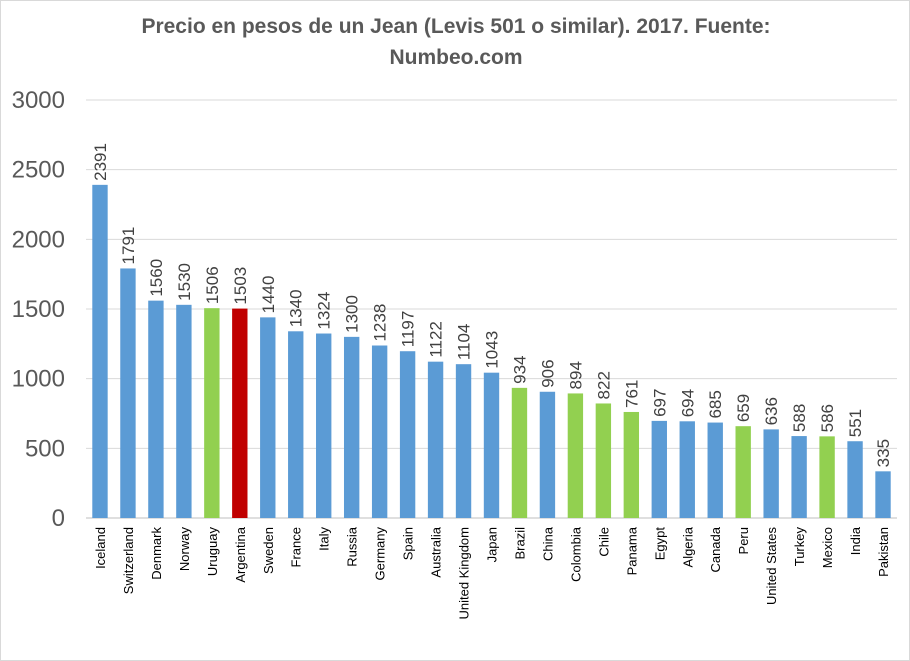 The height and width of the screenshot is (661, 910). What do you see at coordinates (38, 239) in the screenshot?
I see `y-tick-label: 2000` at bounding box center [38, 239].